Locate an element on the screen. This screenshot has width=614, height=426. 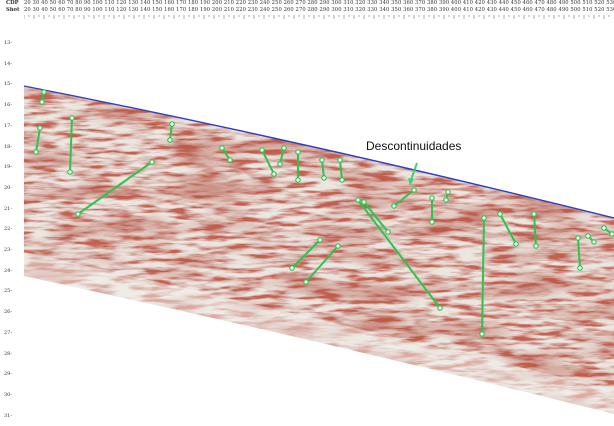
depth-label: 21- is located at coordinates (8, 208).